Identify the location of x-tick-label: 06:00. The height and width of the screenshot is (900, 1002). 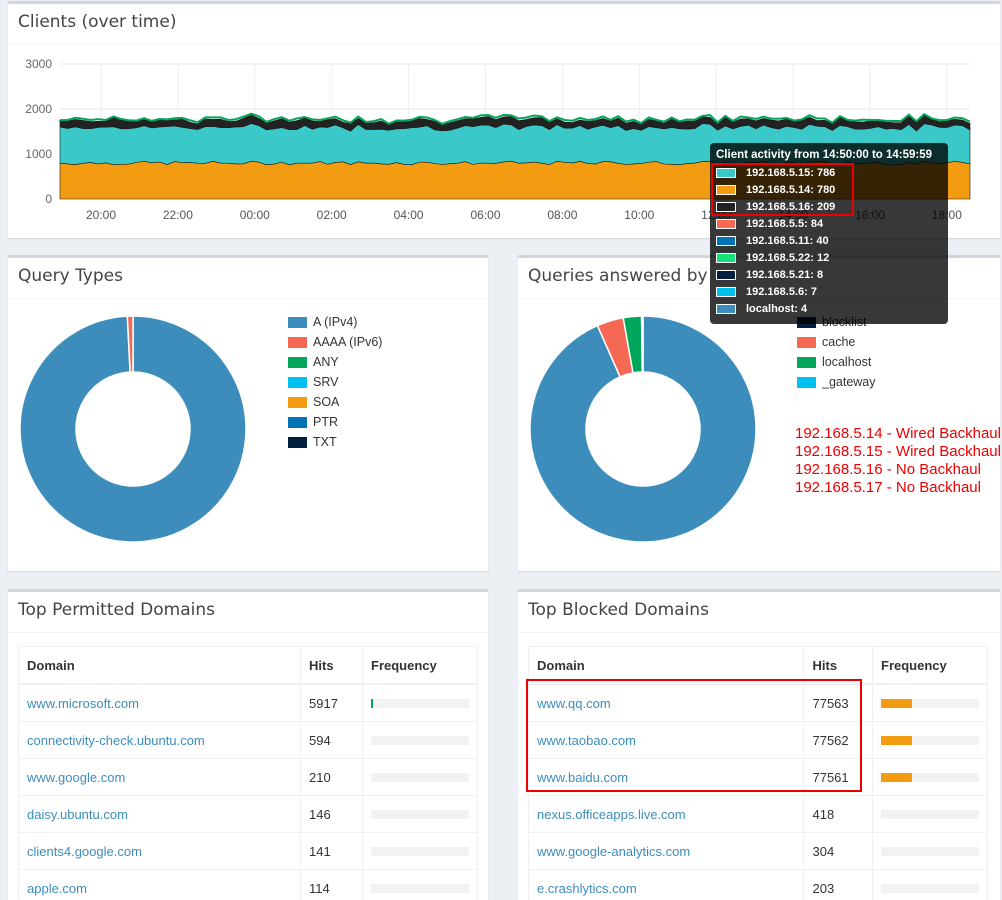
(485, 215).